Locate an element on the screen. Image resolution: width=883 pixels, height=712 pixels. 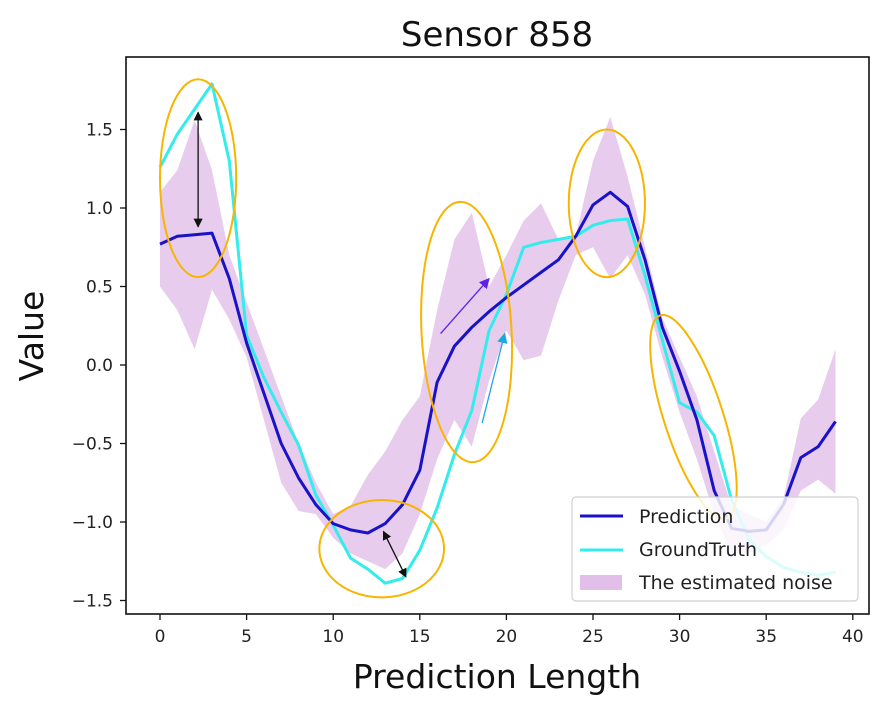
y-axis-label: Value is located at coordinates (31, 336).